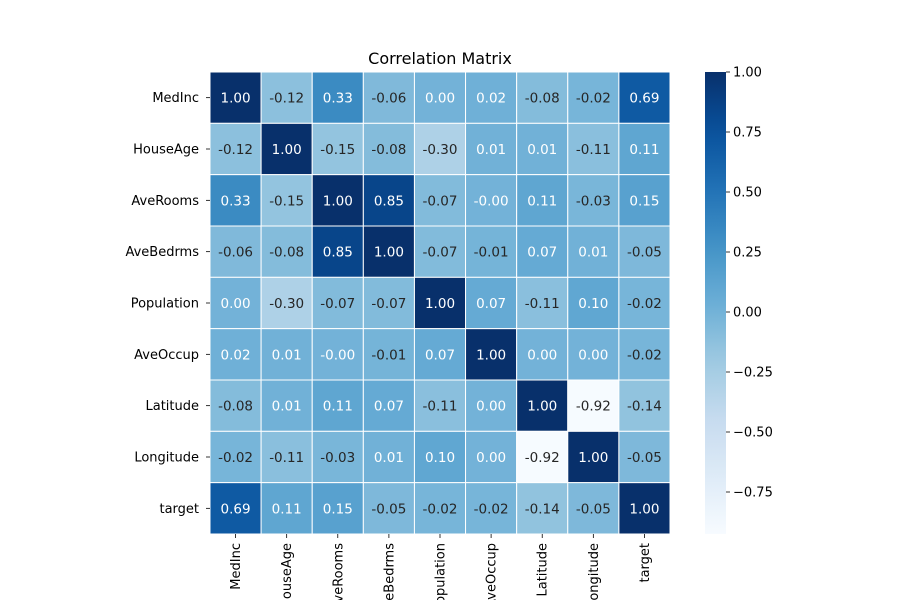 The image size is (900, 600). I want to click on cell-annotation: 0.10, so click(593, 304).